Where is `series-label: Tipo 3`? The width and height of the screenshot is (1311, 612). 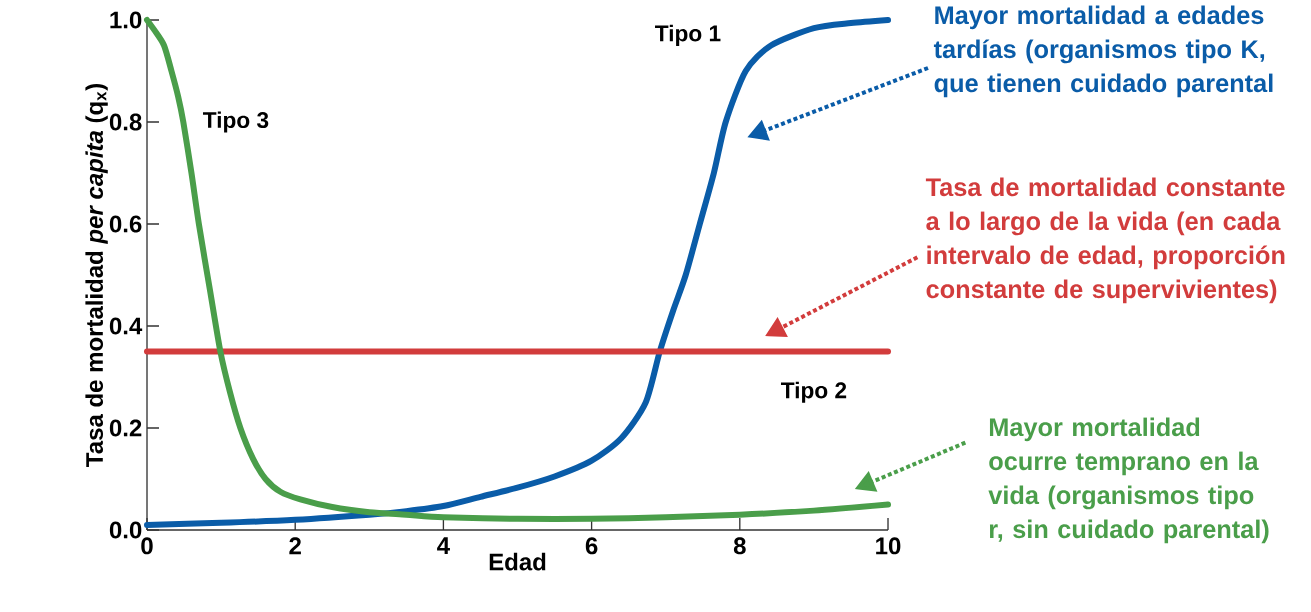 series-label: Tipo 3 is located at coordinates (236, 122).